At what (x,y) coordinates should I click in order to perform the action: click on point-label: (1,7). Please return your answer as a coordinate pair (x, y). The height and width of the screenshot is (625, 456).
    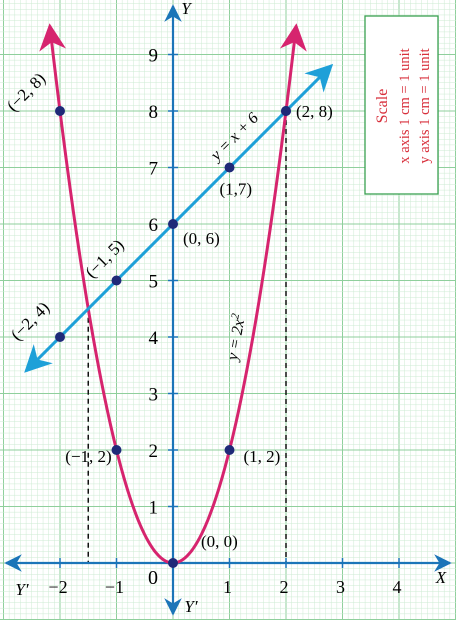
    Looking at the image, I should click on (236, 189).